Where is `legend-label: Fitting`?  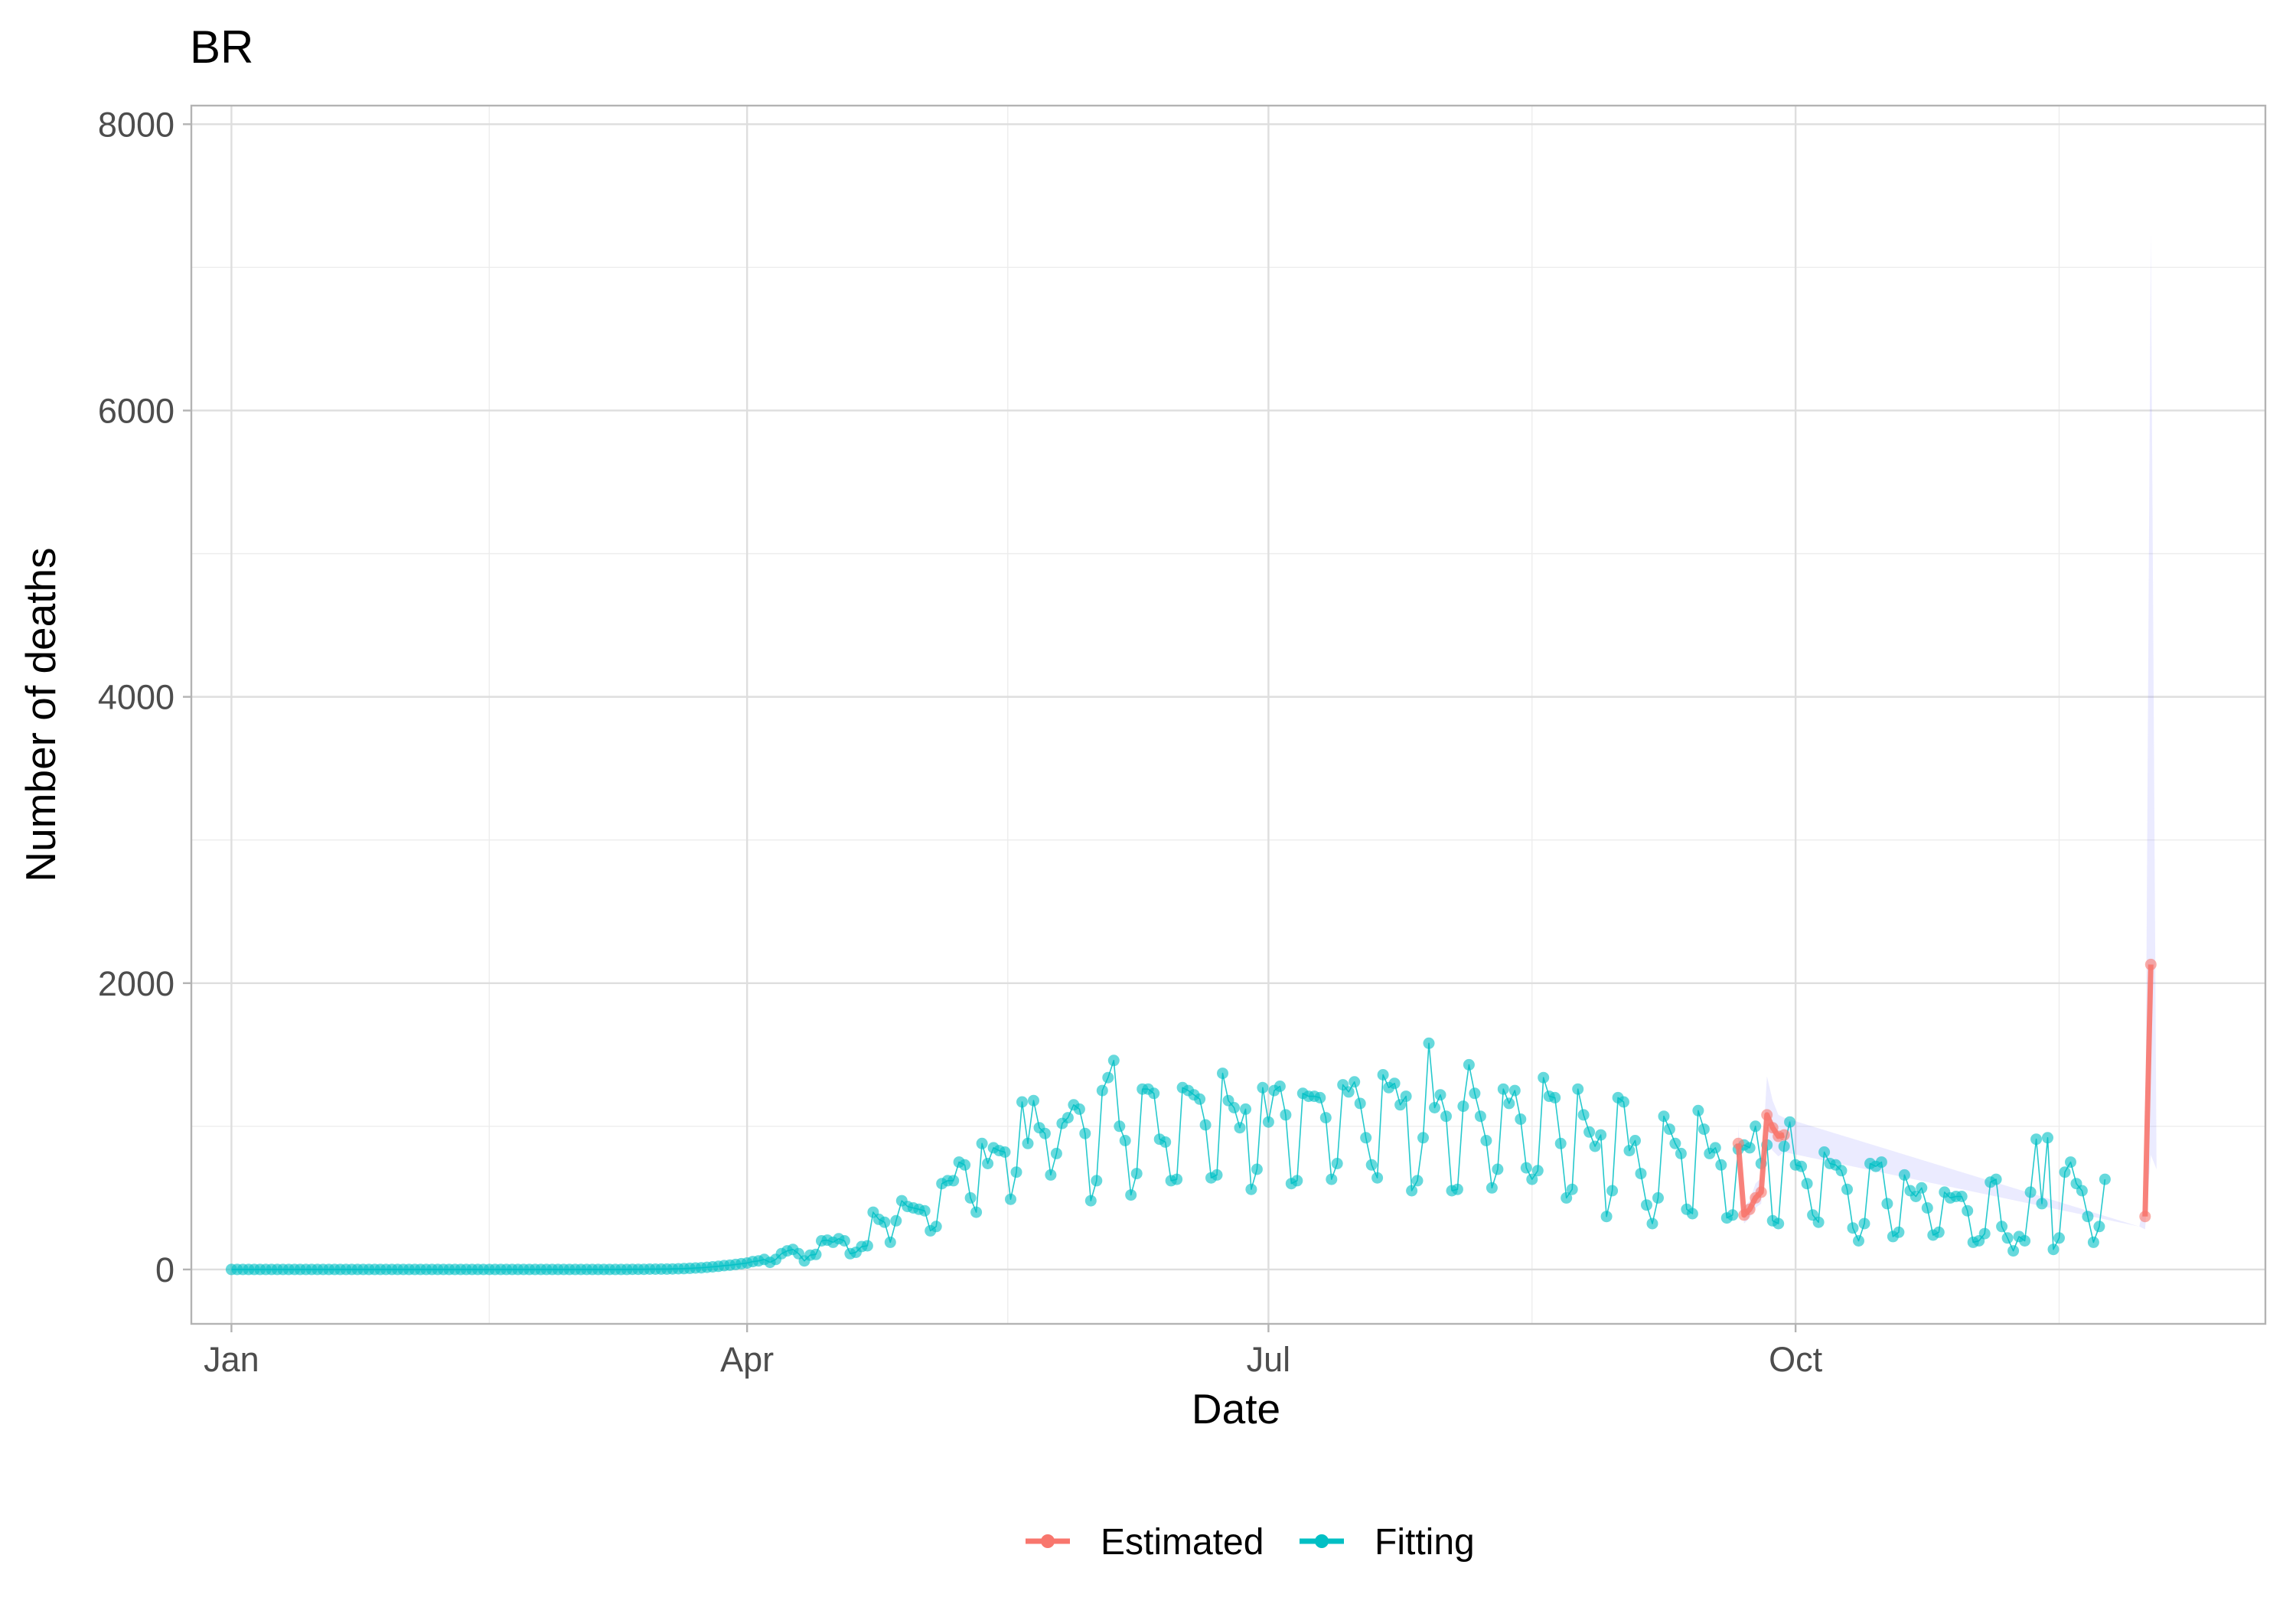
legend-label: Fitting is located at coordinates (1425, 1542).